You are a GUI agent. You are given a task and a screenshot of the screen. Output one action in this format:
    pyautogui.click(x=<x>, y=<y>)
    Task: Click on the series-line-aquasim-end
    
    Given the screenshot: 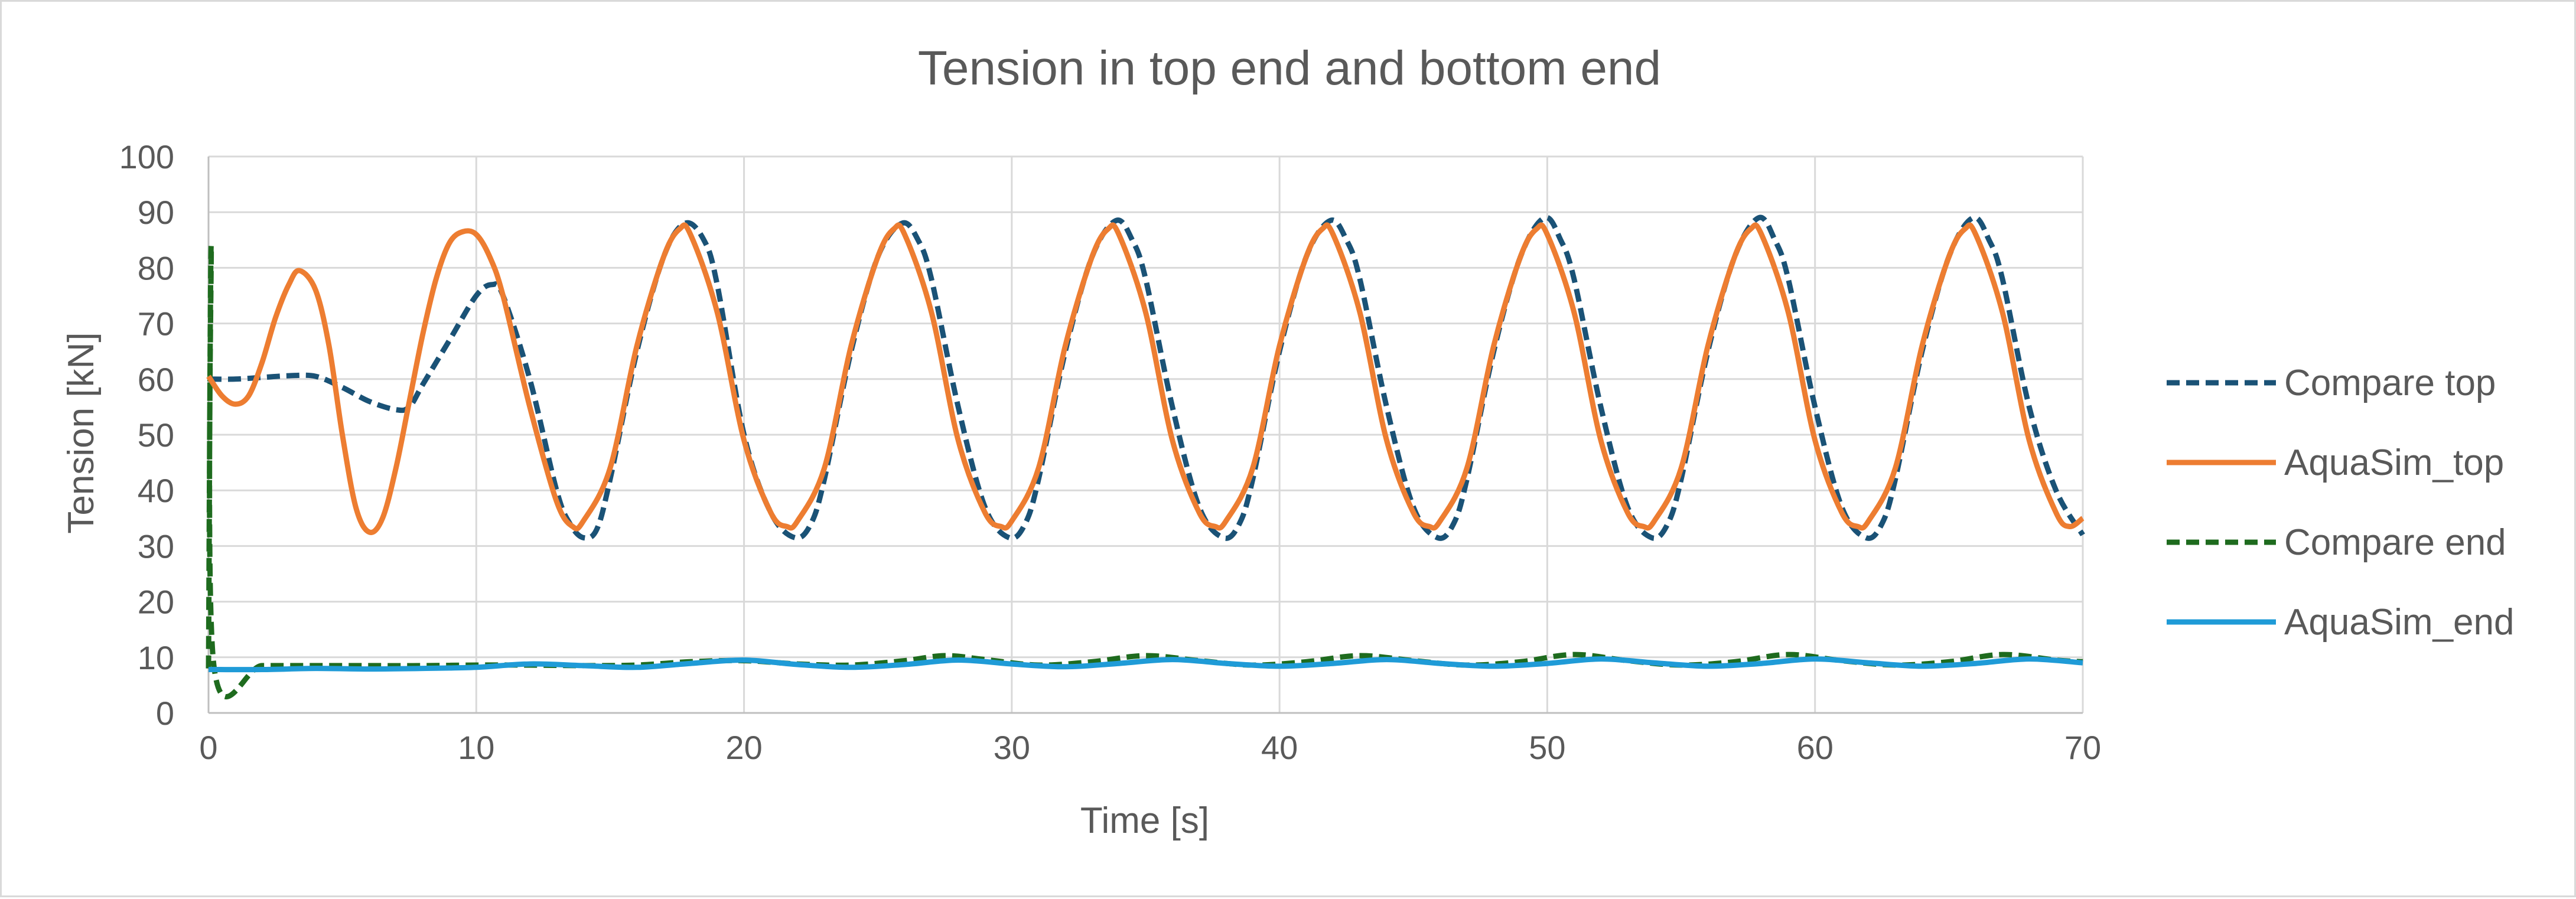 What is the action you would take?
    pyautogui.click(x=1145, y=665)
    